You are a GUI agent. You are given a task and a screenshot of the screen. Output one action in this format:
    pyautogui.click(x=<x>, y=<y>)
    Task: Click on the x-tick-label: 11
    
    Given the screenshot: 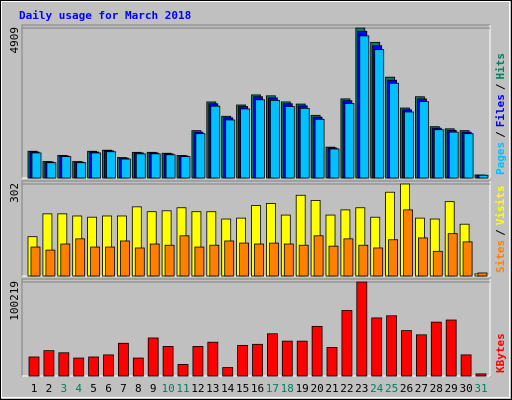 What is the action you would take?
    pyautogui.click(x=182, y=388)
    